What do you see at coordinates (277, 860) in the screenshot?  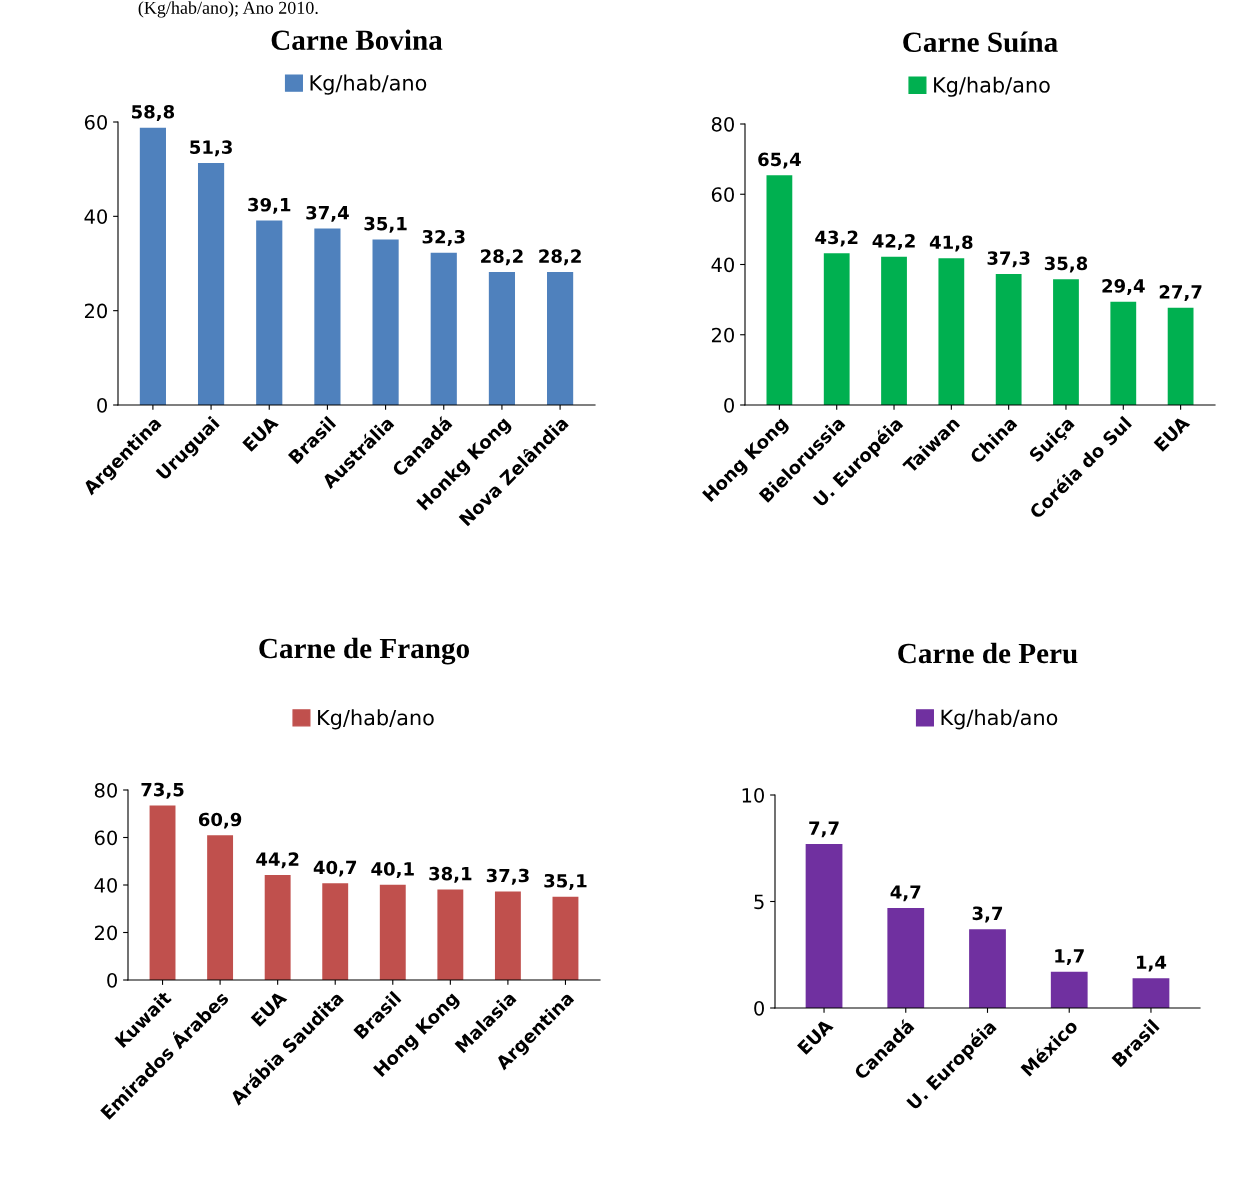 I see `text: 44,2` at bounding box center [277, 860].